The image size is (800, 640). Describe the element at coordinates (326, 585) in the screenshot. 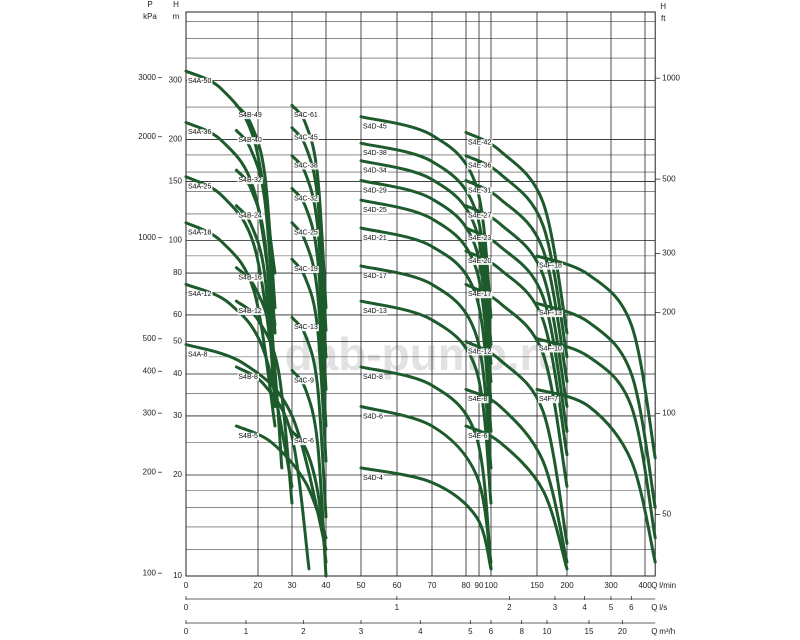

I see `x-tick-label: 40` at that location.